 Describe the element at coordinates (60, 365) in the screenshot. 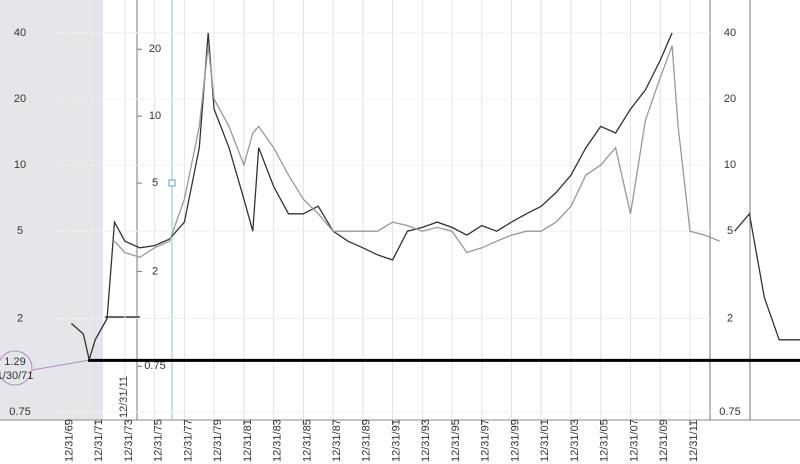

I see `annotation-leader` at that location.